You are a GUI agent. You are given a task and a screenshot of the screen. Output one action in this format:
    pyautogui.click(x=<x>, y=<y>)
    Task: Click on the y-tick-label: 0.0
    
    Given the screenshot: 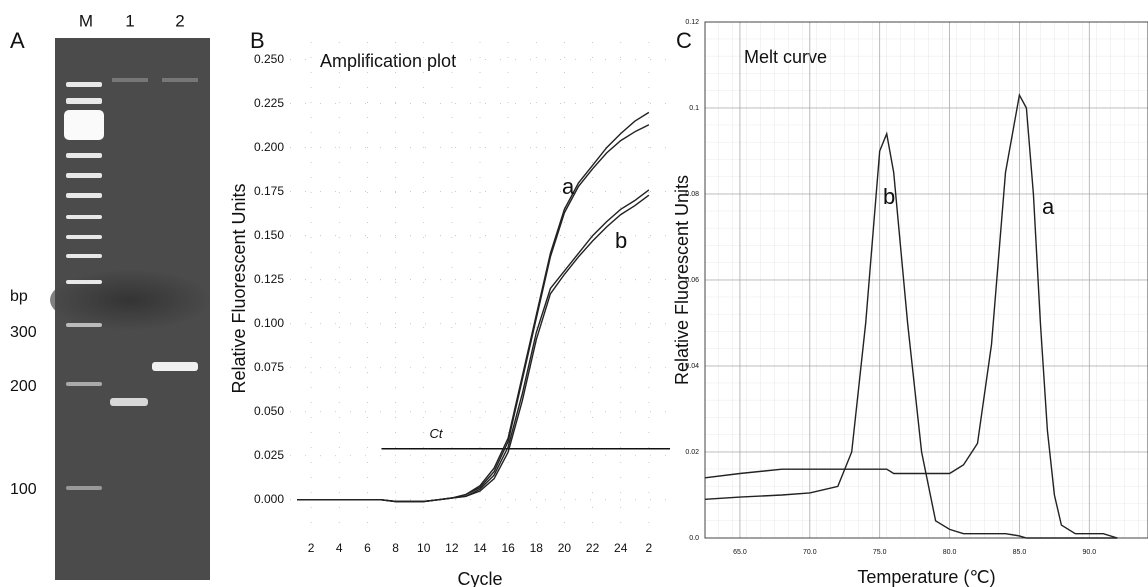 What is the action you would take?
    pyautogui.click(x=694, y=538)
    